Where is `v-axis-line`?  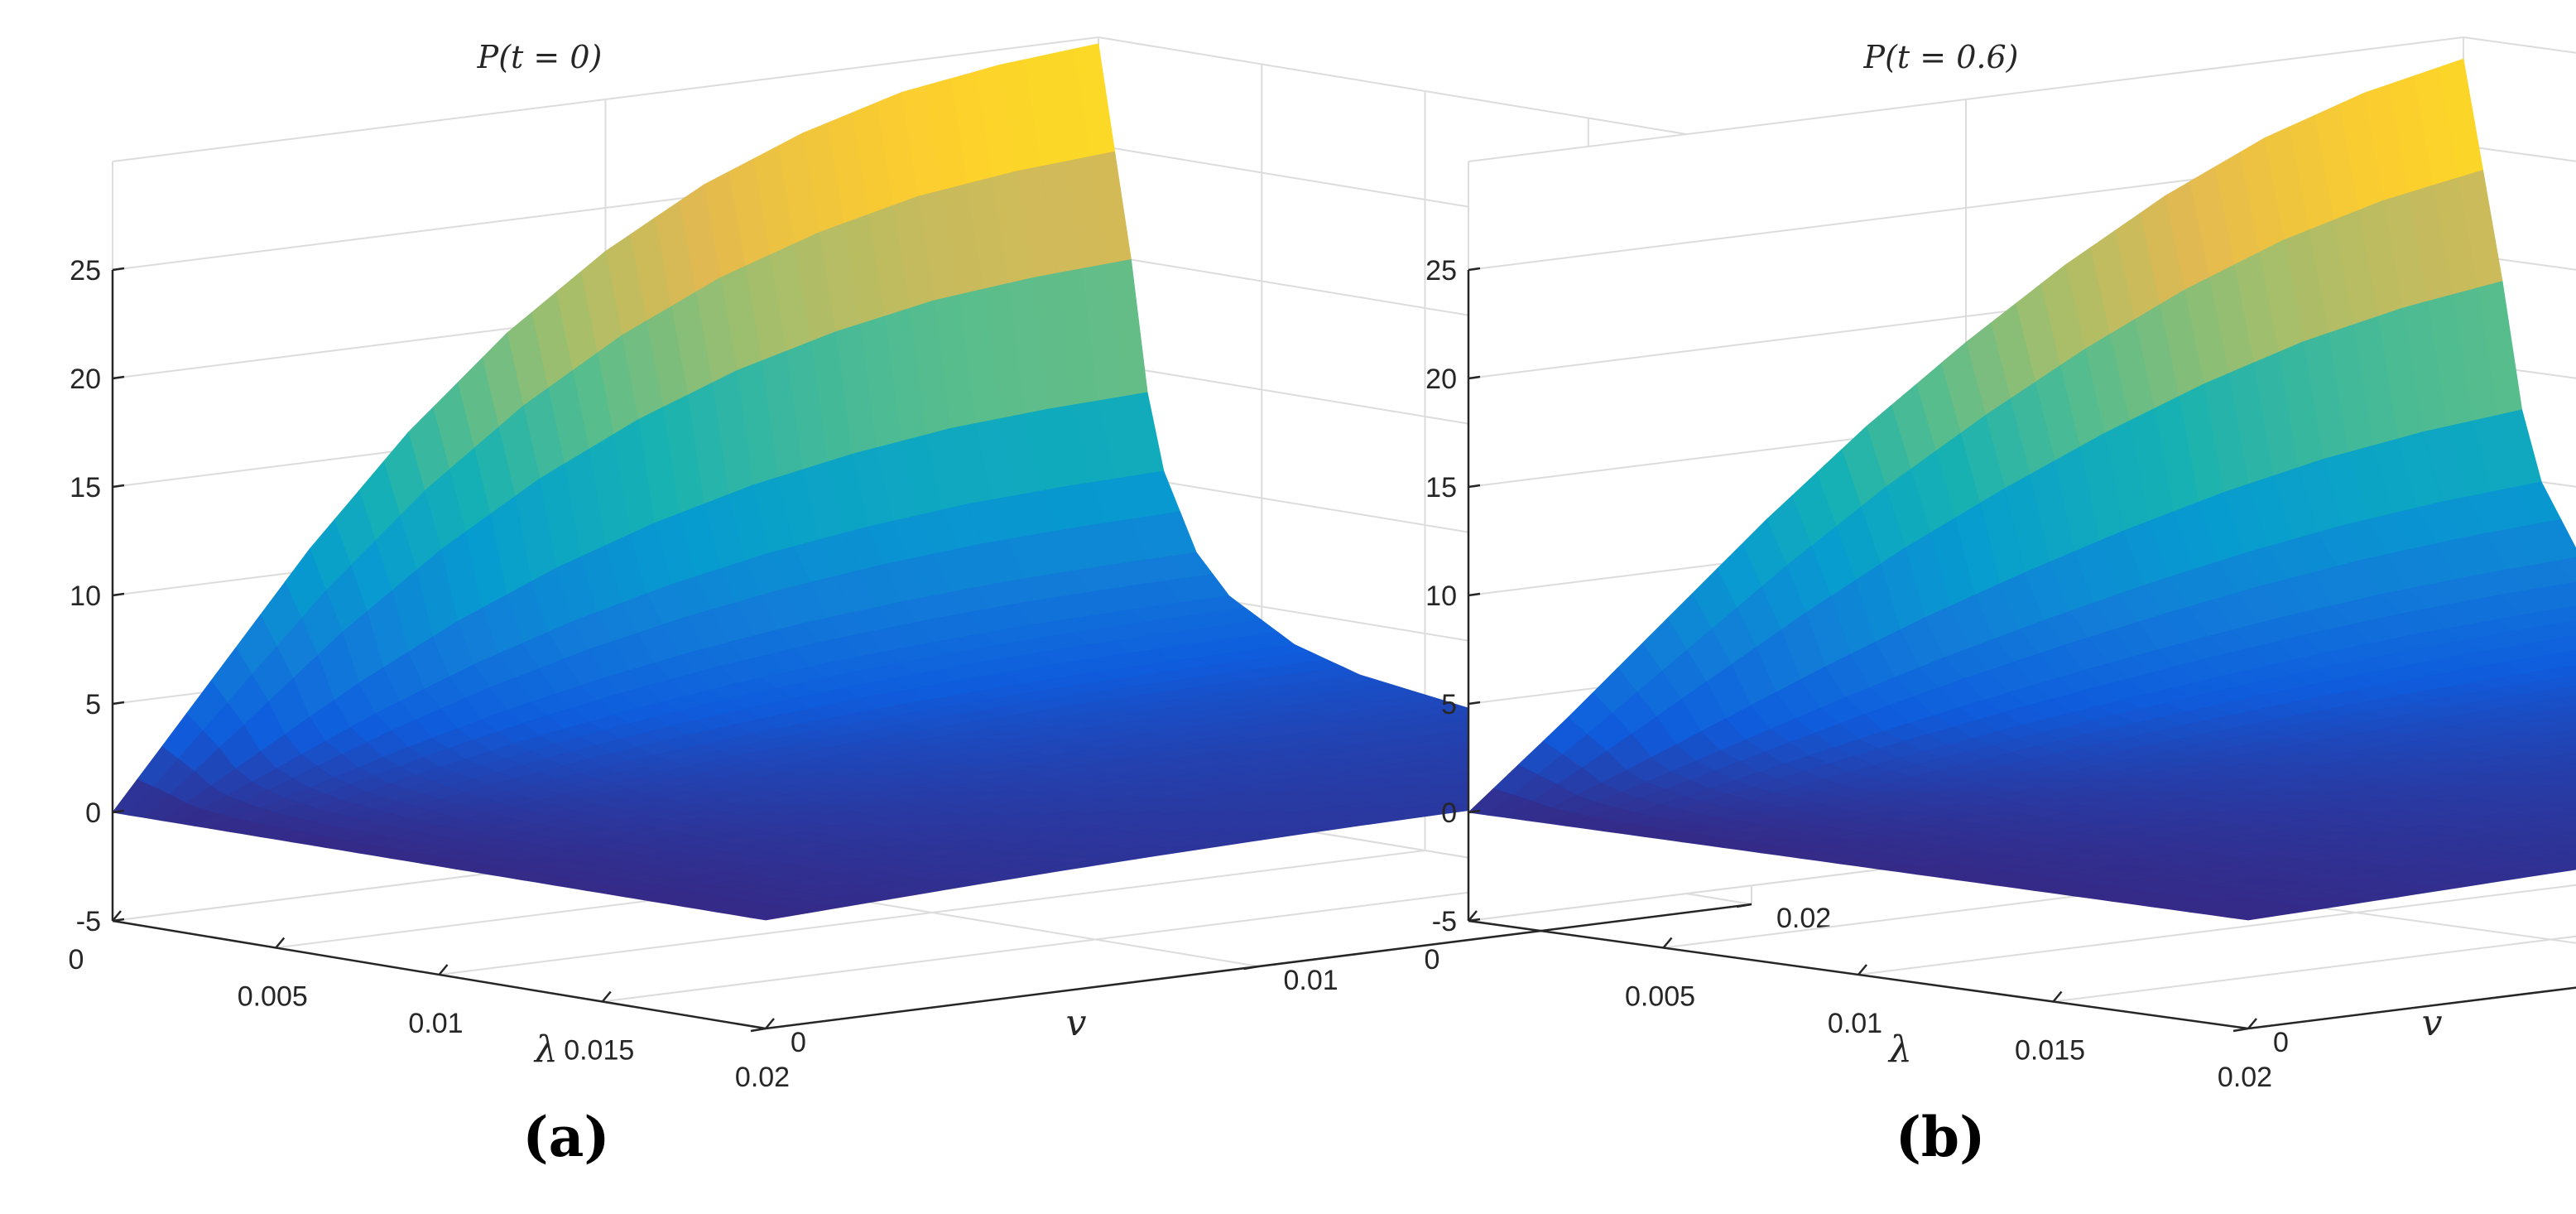
v-axis-line is located at coordinates (2411, 1008).